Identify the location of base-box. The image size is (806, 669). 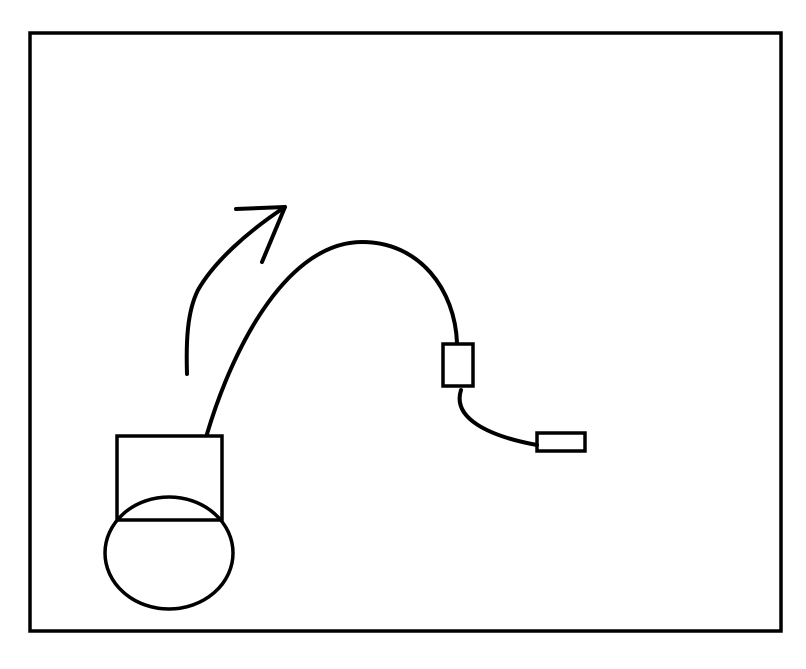
(169, 478).